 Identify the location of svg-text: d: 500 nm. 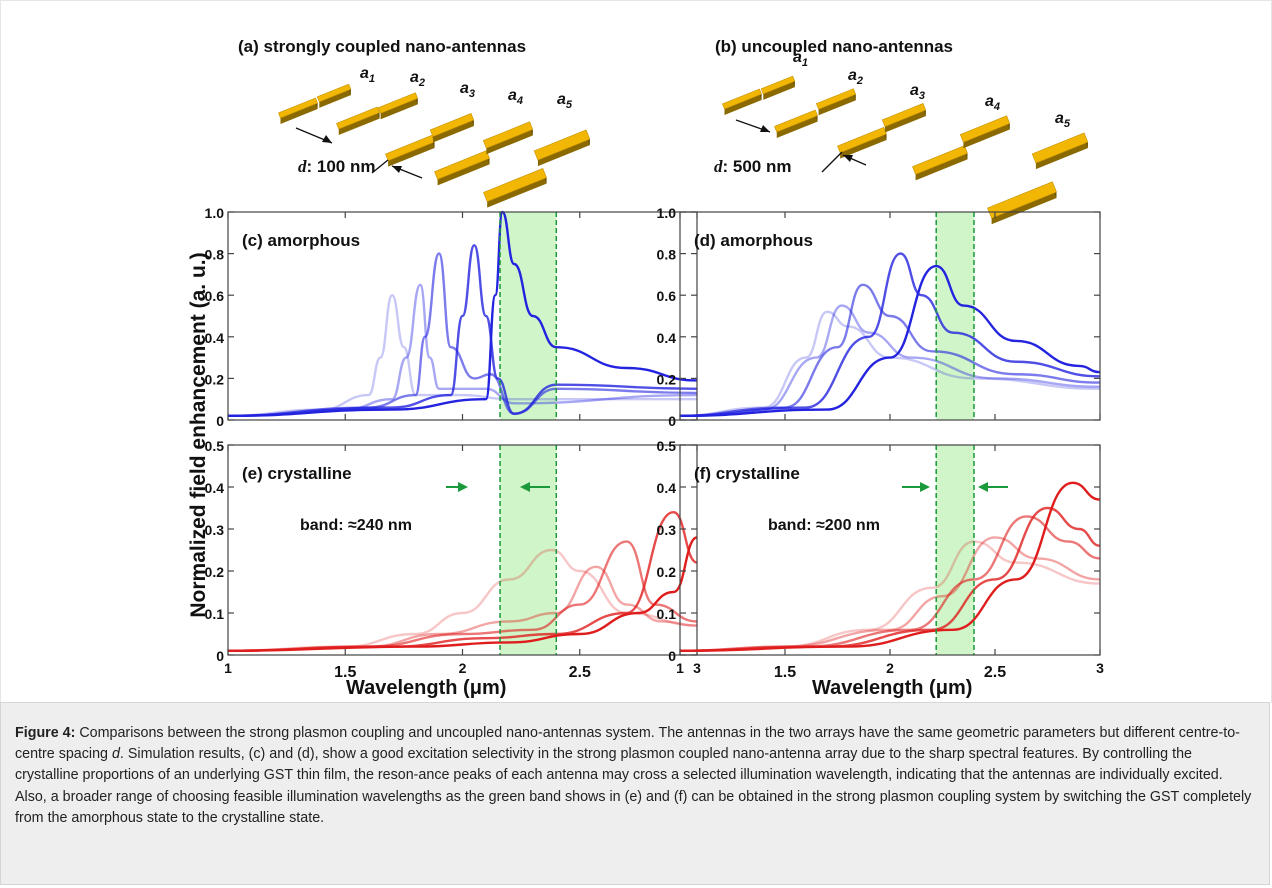
(752, 166).